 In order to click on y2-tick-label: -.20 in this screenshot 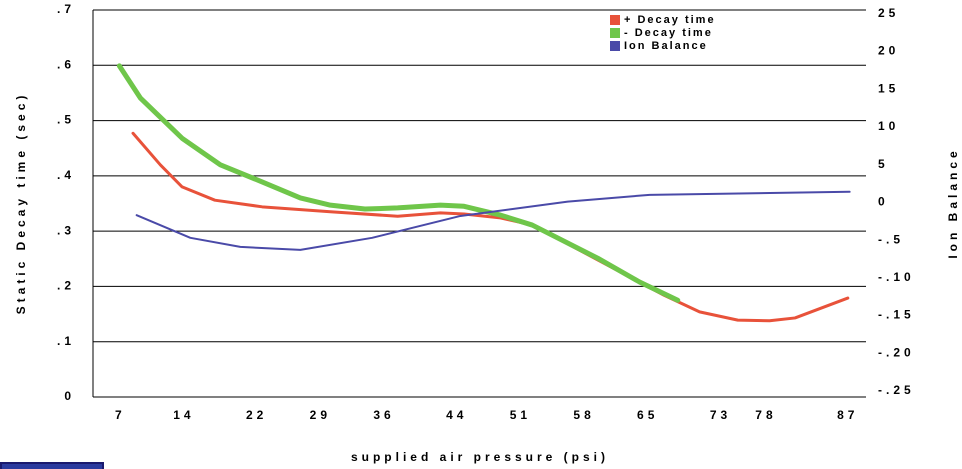, I will do `click(896, 352)`.